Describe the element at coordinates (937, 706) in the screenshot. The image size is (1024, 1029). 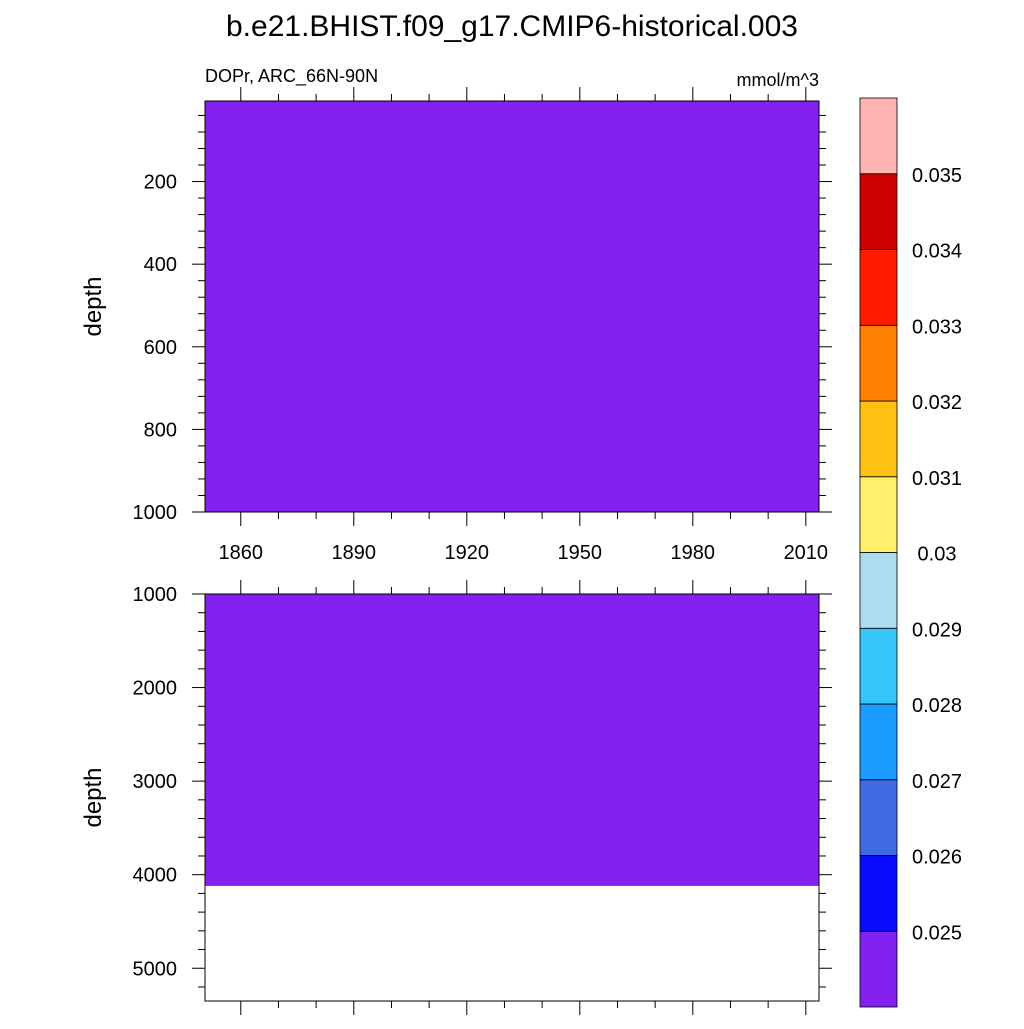
I see `colorbar-label: 0.028` at that location.